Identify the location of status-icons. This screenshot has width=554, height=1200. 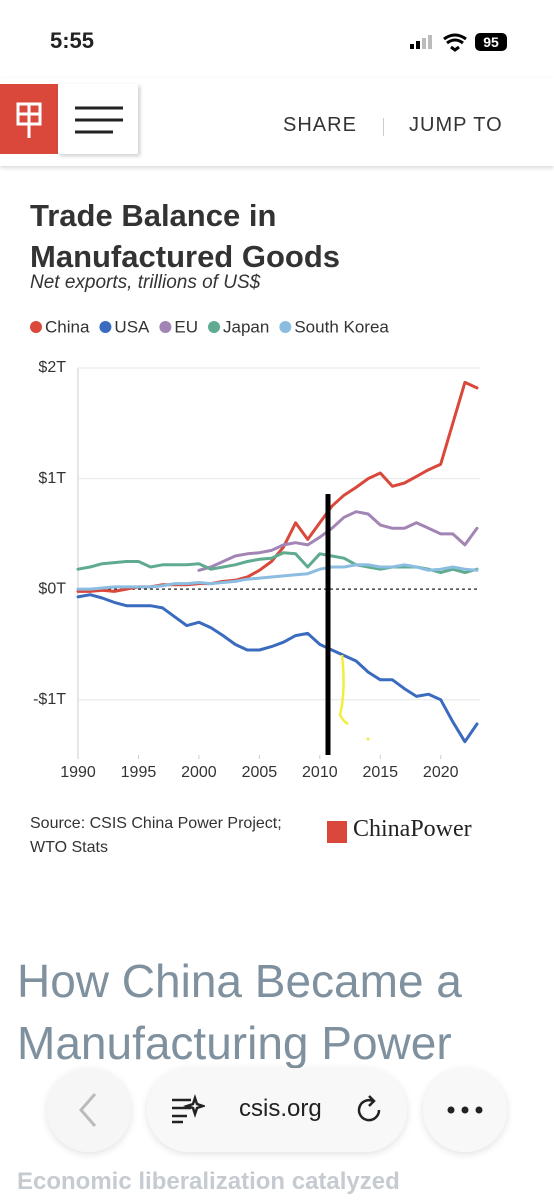
(438, 42).